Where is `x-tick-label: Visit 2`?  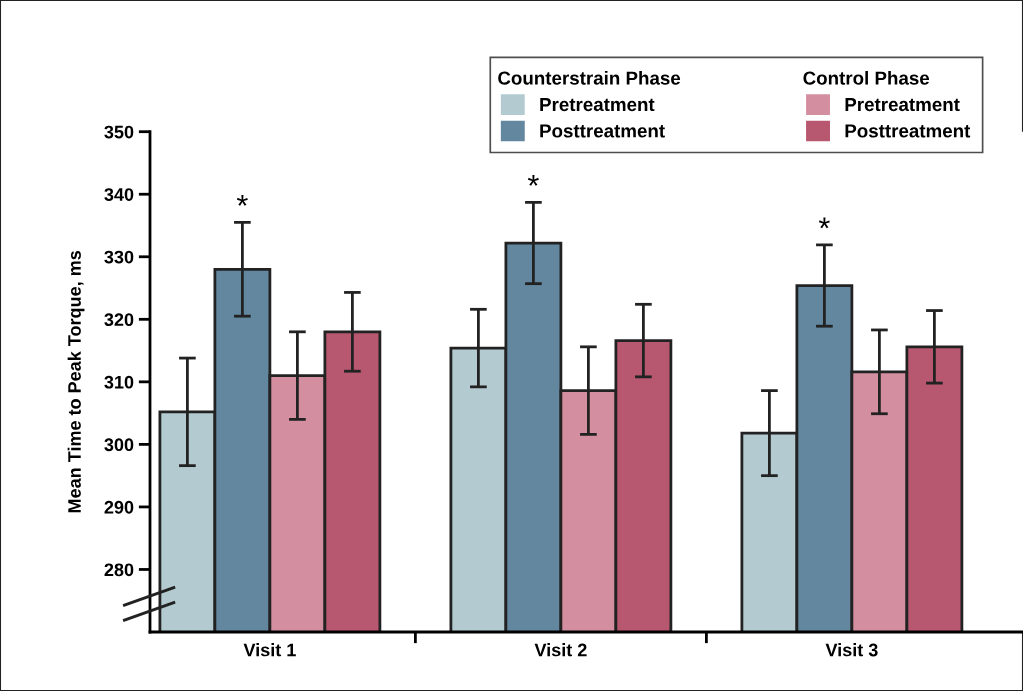
x-tick-label: Visit 2 is located at coordinates (560, 650).